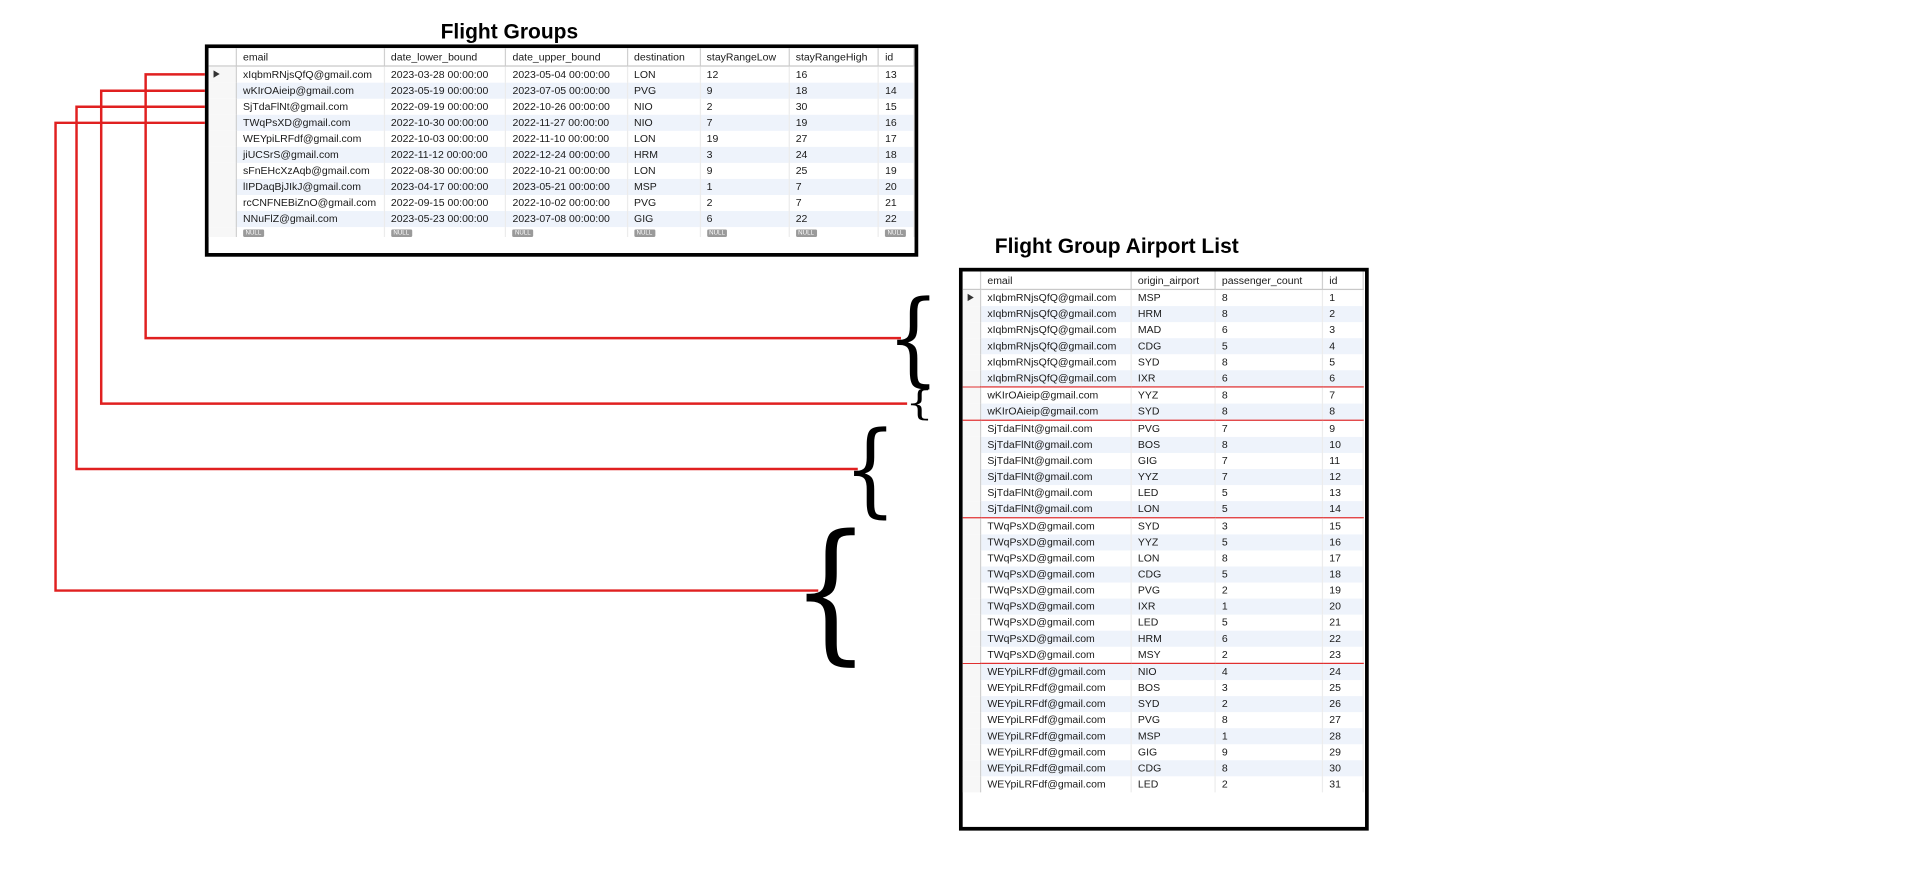 The image size is (1913, 882). I want to click on cell-passenger-count: 9, so click(1269, 752).